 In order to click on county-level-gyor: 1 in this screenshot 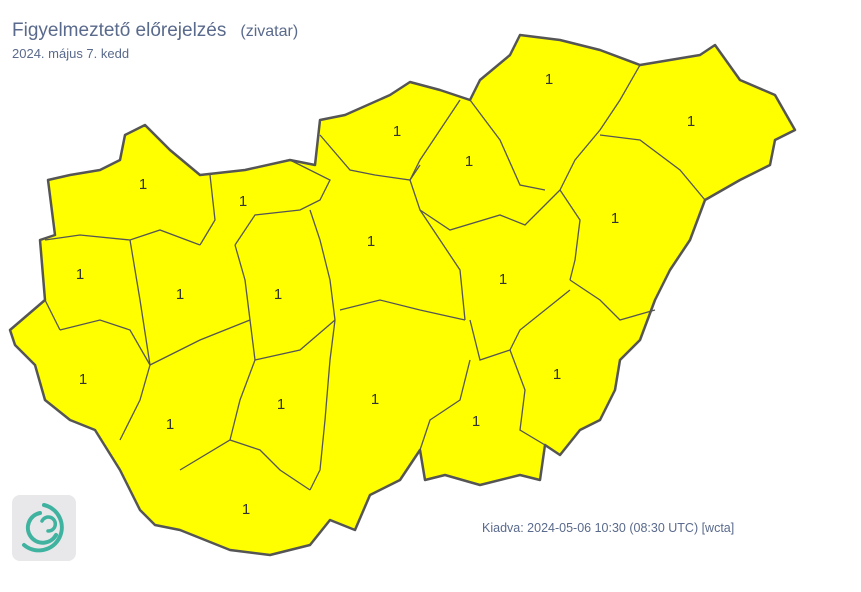, I will do `click(143, 184)`.